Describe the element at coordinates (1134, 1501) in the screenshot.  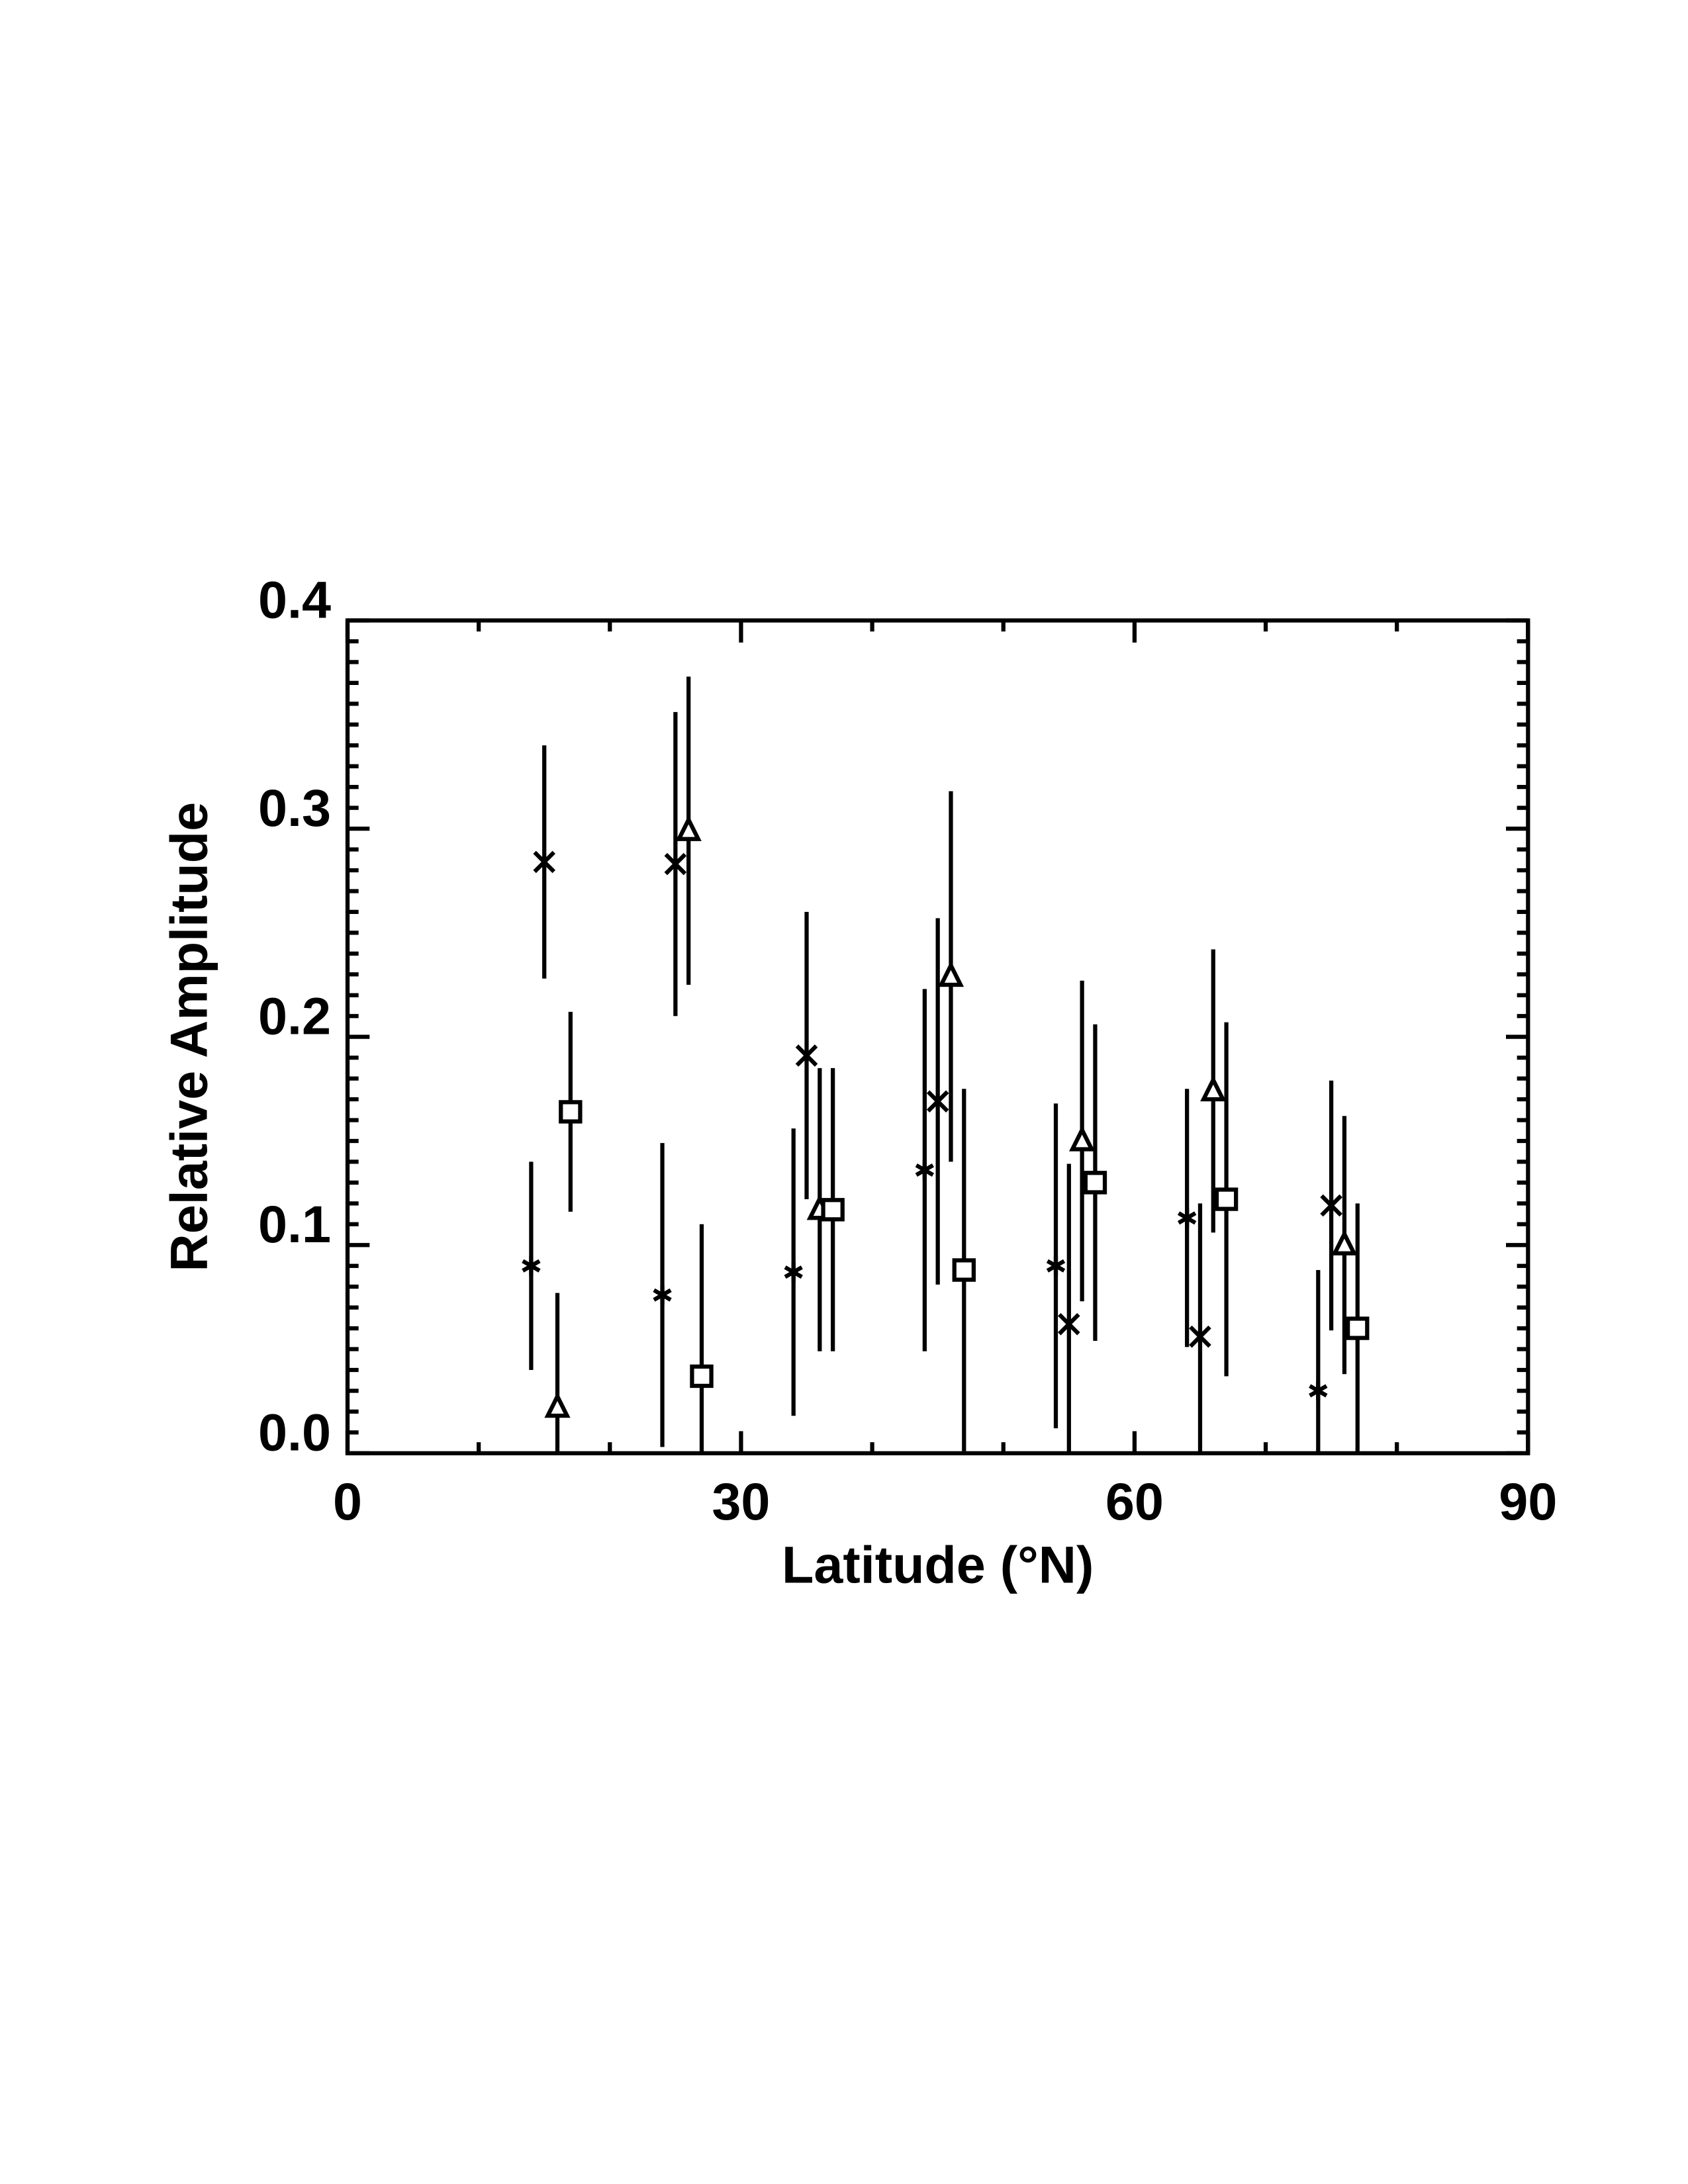
I see `x-tick-label: 60` at that location.